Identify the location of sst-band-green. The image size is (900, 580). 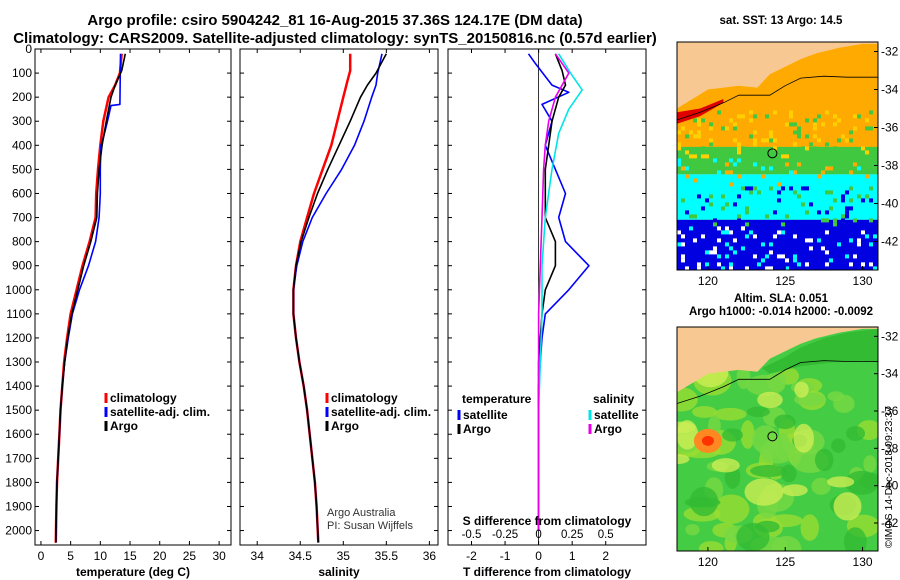
(777, 160).